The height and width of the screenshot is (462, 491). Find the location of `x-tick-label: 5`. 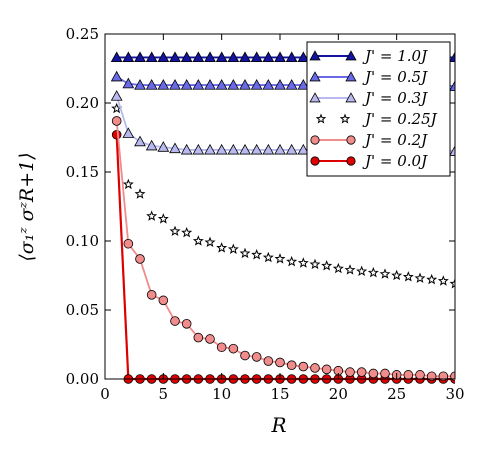

x-tick-label: 5 is located at coordinates (164, 394).